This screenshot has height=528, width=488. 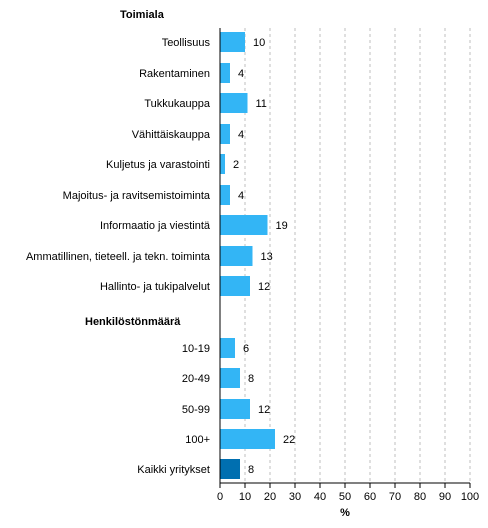 I want to click on group-title-0: Toimiala, so click(x=142, y=15).